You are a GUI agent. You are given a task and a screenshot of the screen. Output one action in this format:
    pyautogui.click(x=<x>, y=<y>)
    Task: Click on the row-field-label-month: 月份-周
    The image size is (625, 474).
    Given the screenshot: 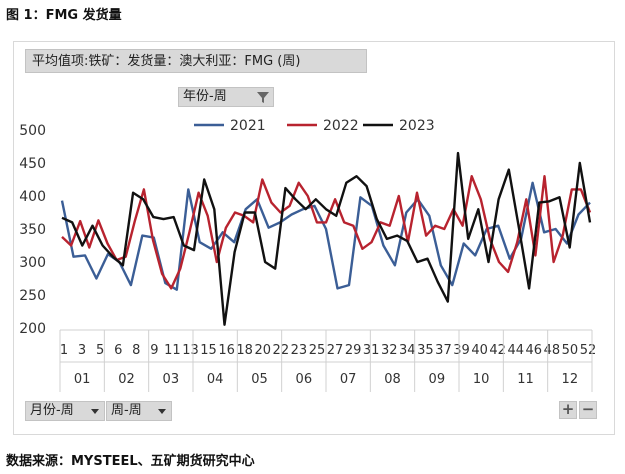 What is the action you would take?
    pyautogui.click(x=52, y=410)
    